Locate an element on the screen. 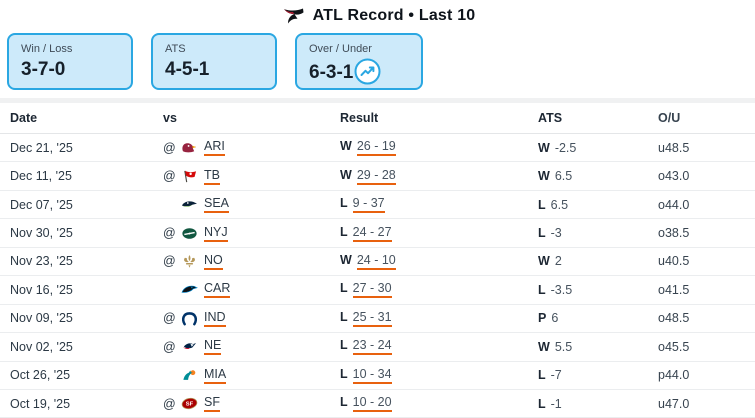  atlanta-falcons-logo-icon is located at coordinates (293, 16).